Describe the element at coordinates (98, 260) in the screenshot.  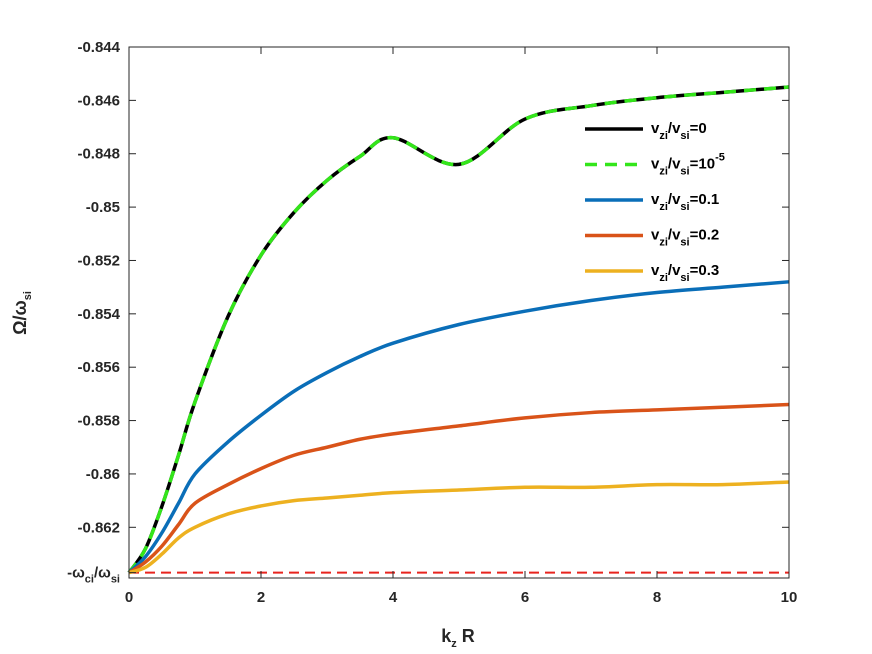
I see `y-tick-label: -0.852` at that location.